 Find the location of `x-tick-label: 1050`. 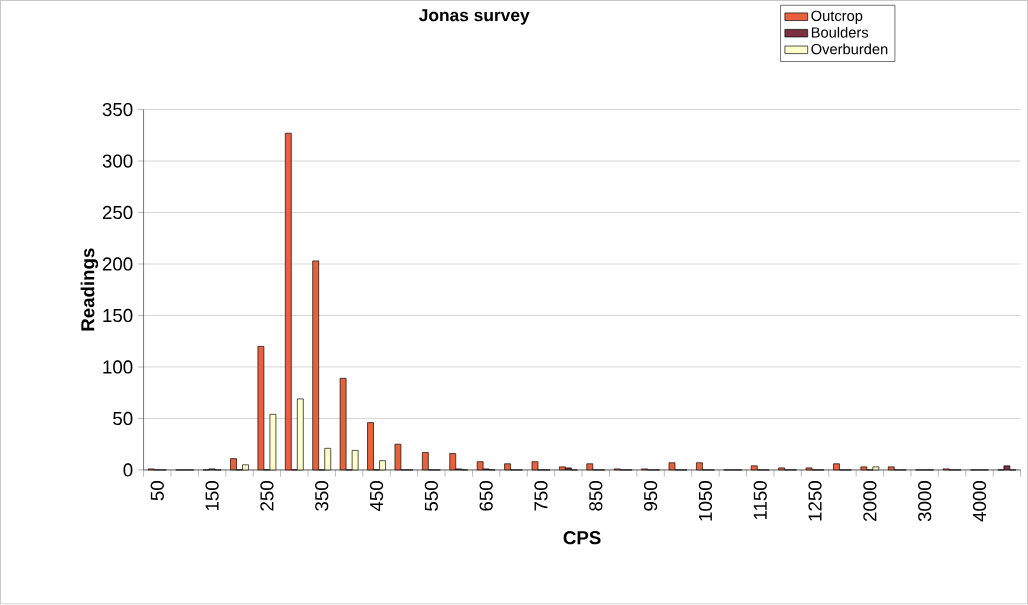

x-tick-label: 1050 is located at coordinates (705, 501).